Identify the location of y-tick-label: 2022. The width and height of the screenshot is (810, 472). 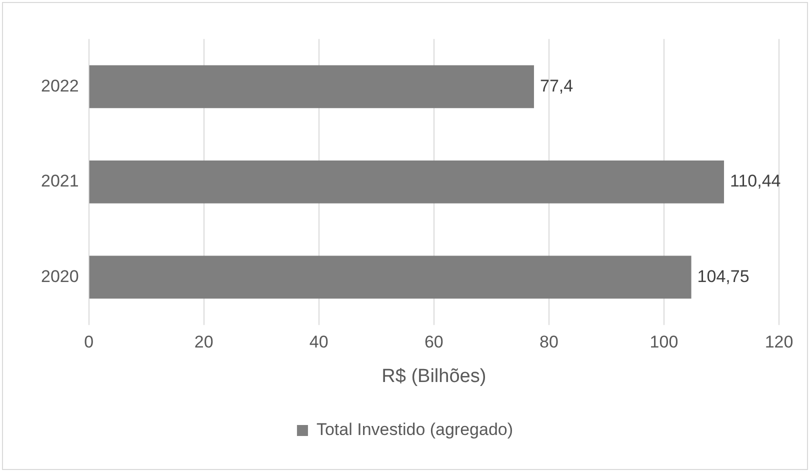
(59, 86).